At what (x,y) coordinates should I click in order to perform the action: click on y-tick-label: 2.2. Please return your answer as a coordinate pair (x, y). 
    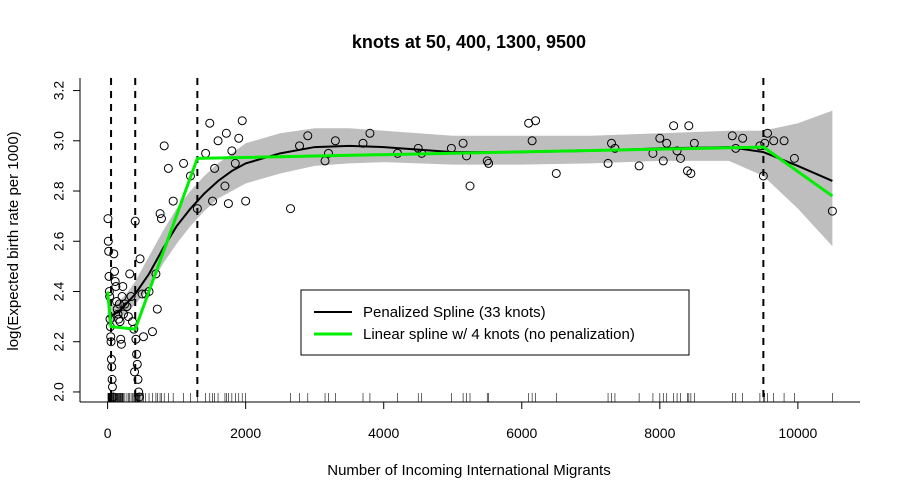
    Looking at the image, I should click on (59, 342).